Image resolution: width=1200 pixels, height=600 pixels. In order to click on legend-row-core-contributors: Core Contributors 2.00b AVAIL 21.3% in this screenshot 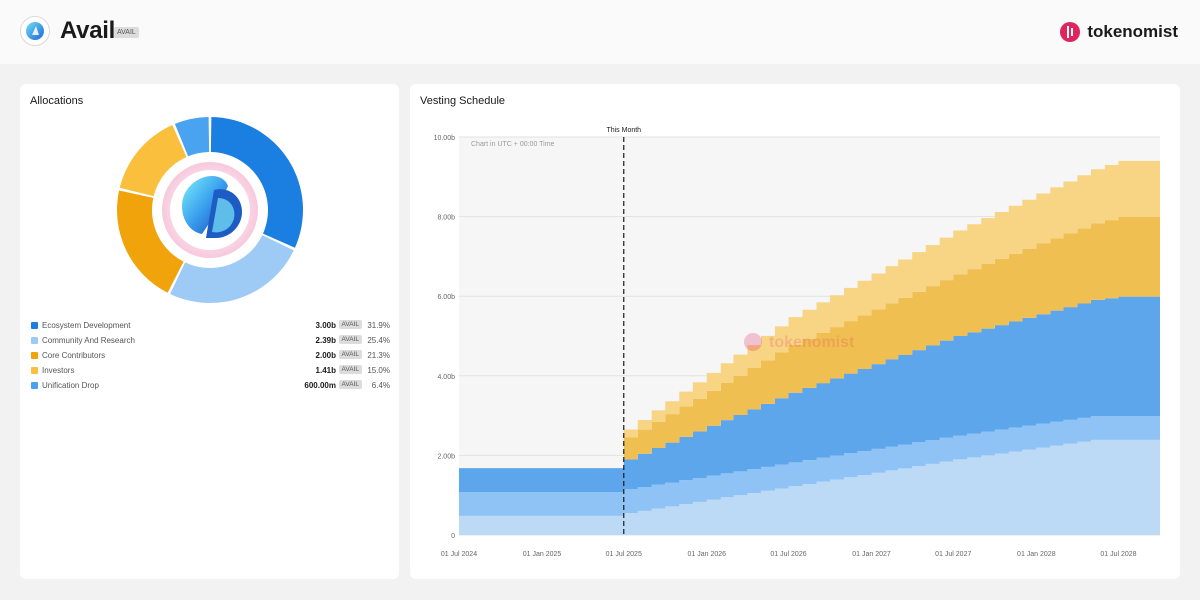, I will do `click(210, 357)`.